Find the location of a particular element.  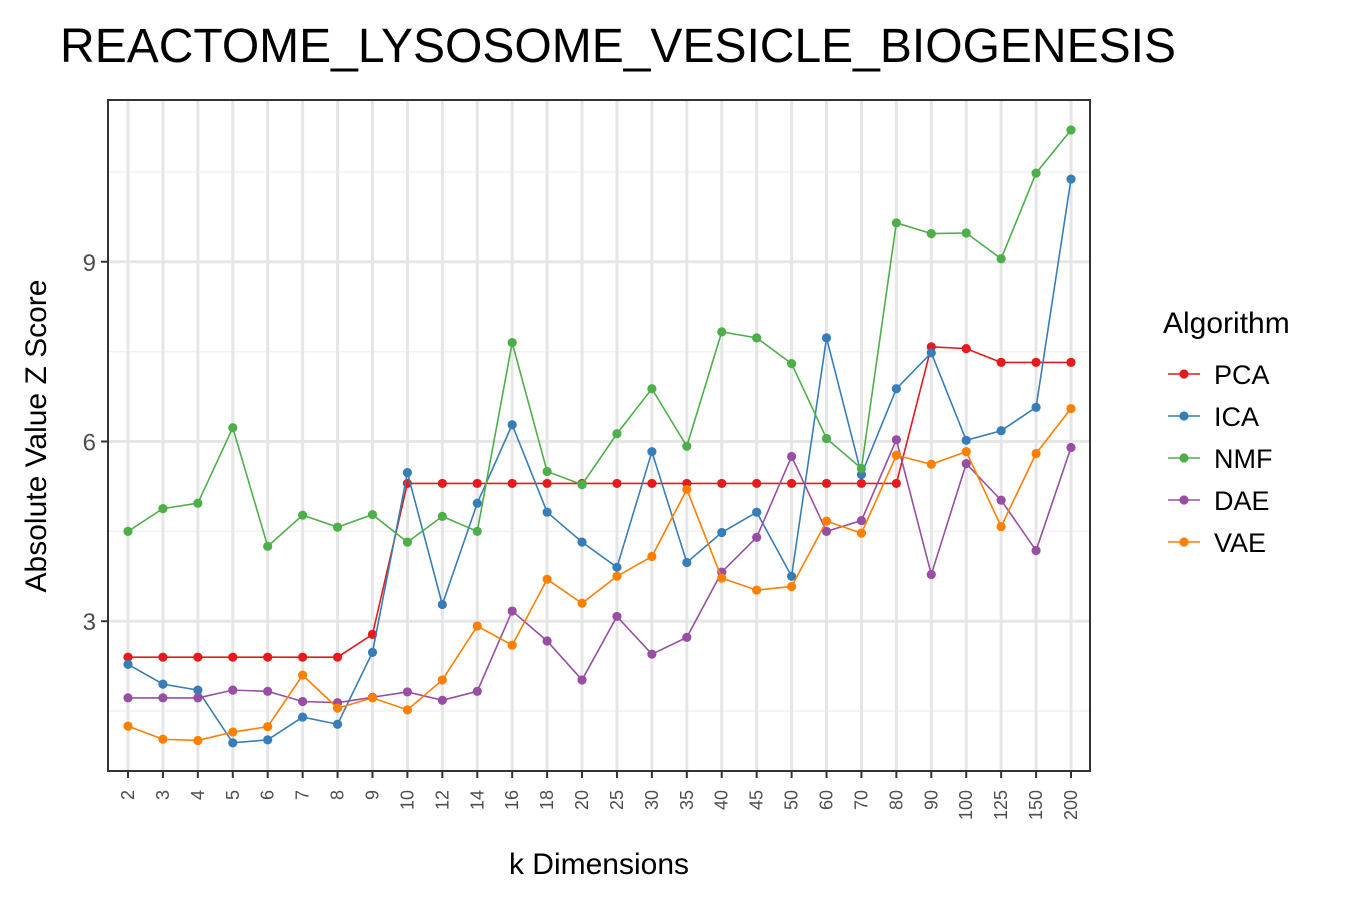

legend-item-nmf: NMF is located at coordinates (1220, 459).